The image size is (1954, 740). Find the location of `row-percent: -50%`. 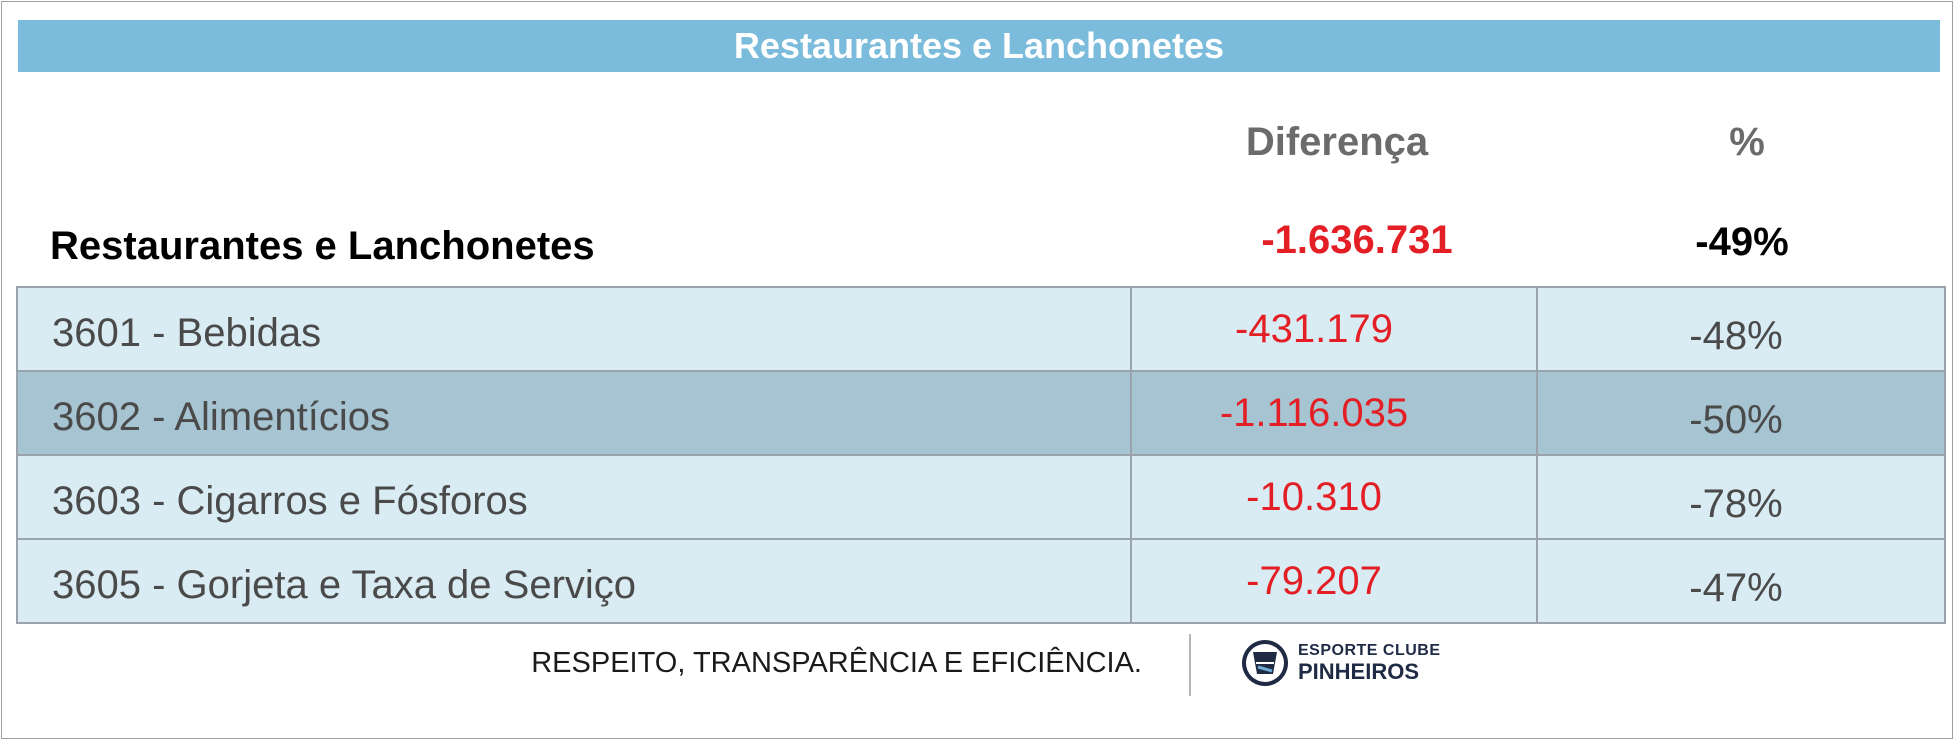

row-percent: -50% is located at coordinates (1741, 413).